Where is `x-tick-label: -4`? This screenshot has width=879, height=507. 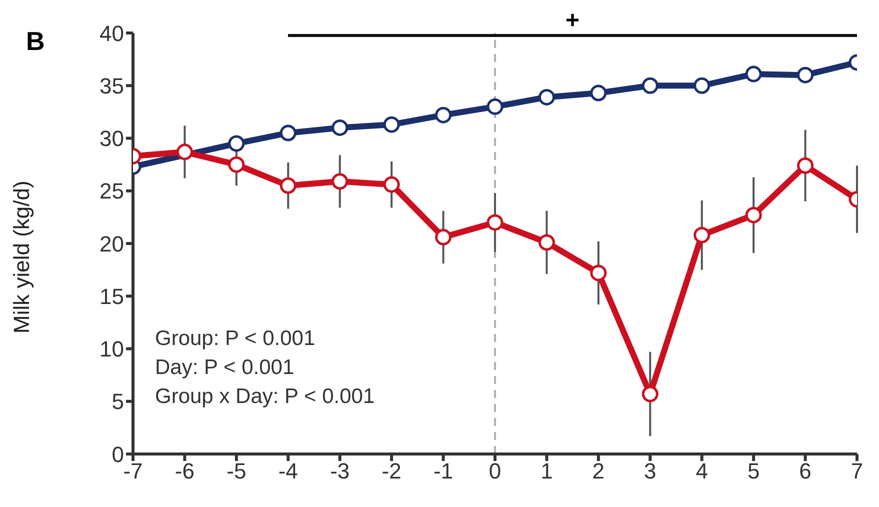
x-tick-label: -4 is located at coordinates (288, 471).